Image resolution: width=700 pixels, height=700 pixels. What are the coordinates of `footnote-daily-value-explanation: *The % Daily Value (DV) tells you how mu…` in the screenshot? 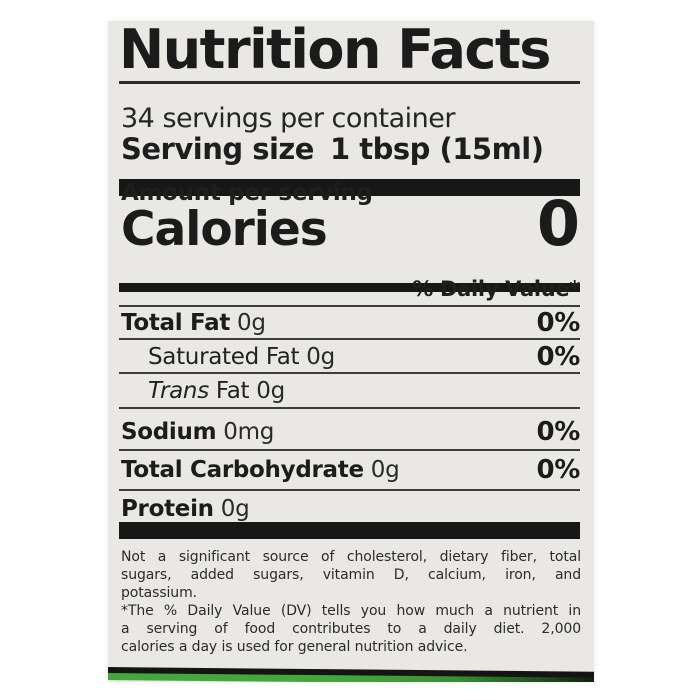 It's located at (351, 629).